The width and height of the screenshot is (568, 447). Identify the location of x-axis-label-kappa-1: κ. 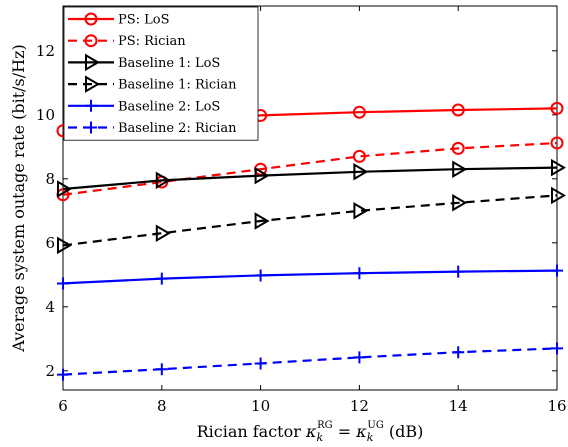
(311, 431).